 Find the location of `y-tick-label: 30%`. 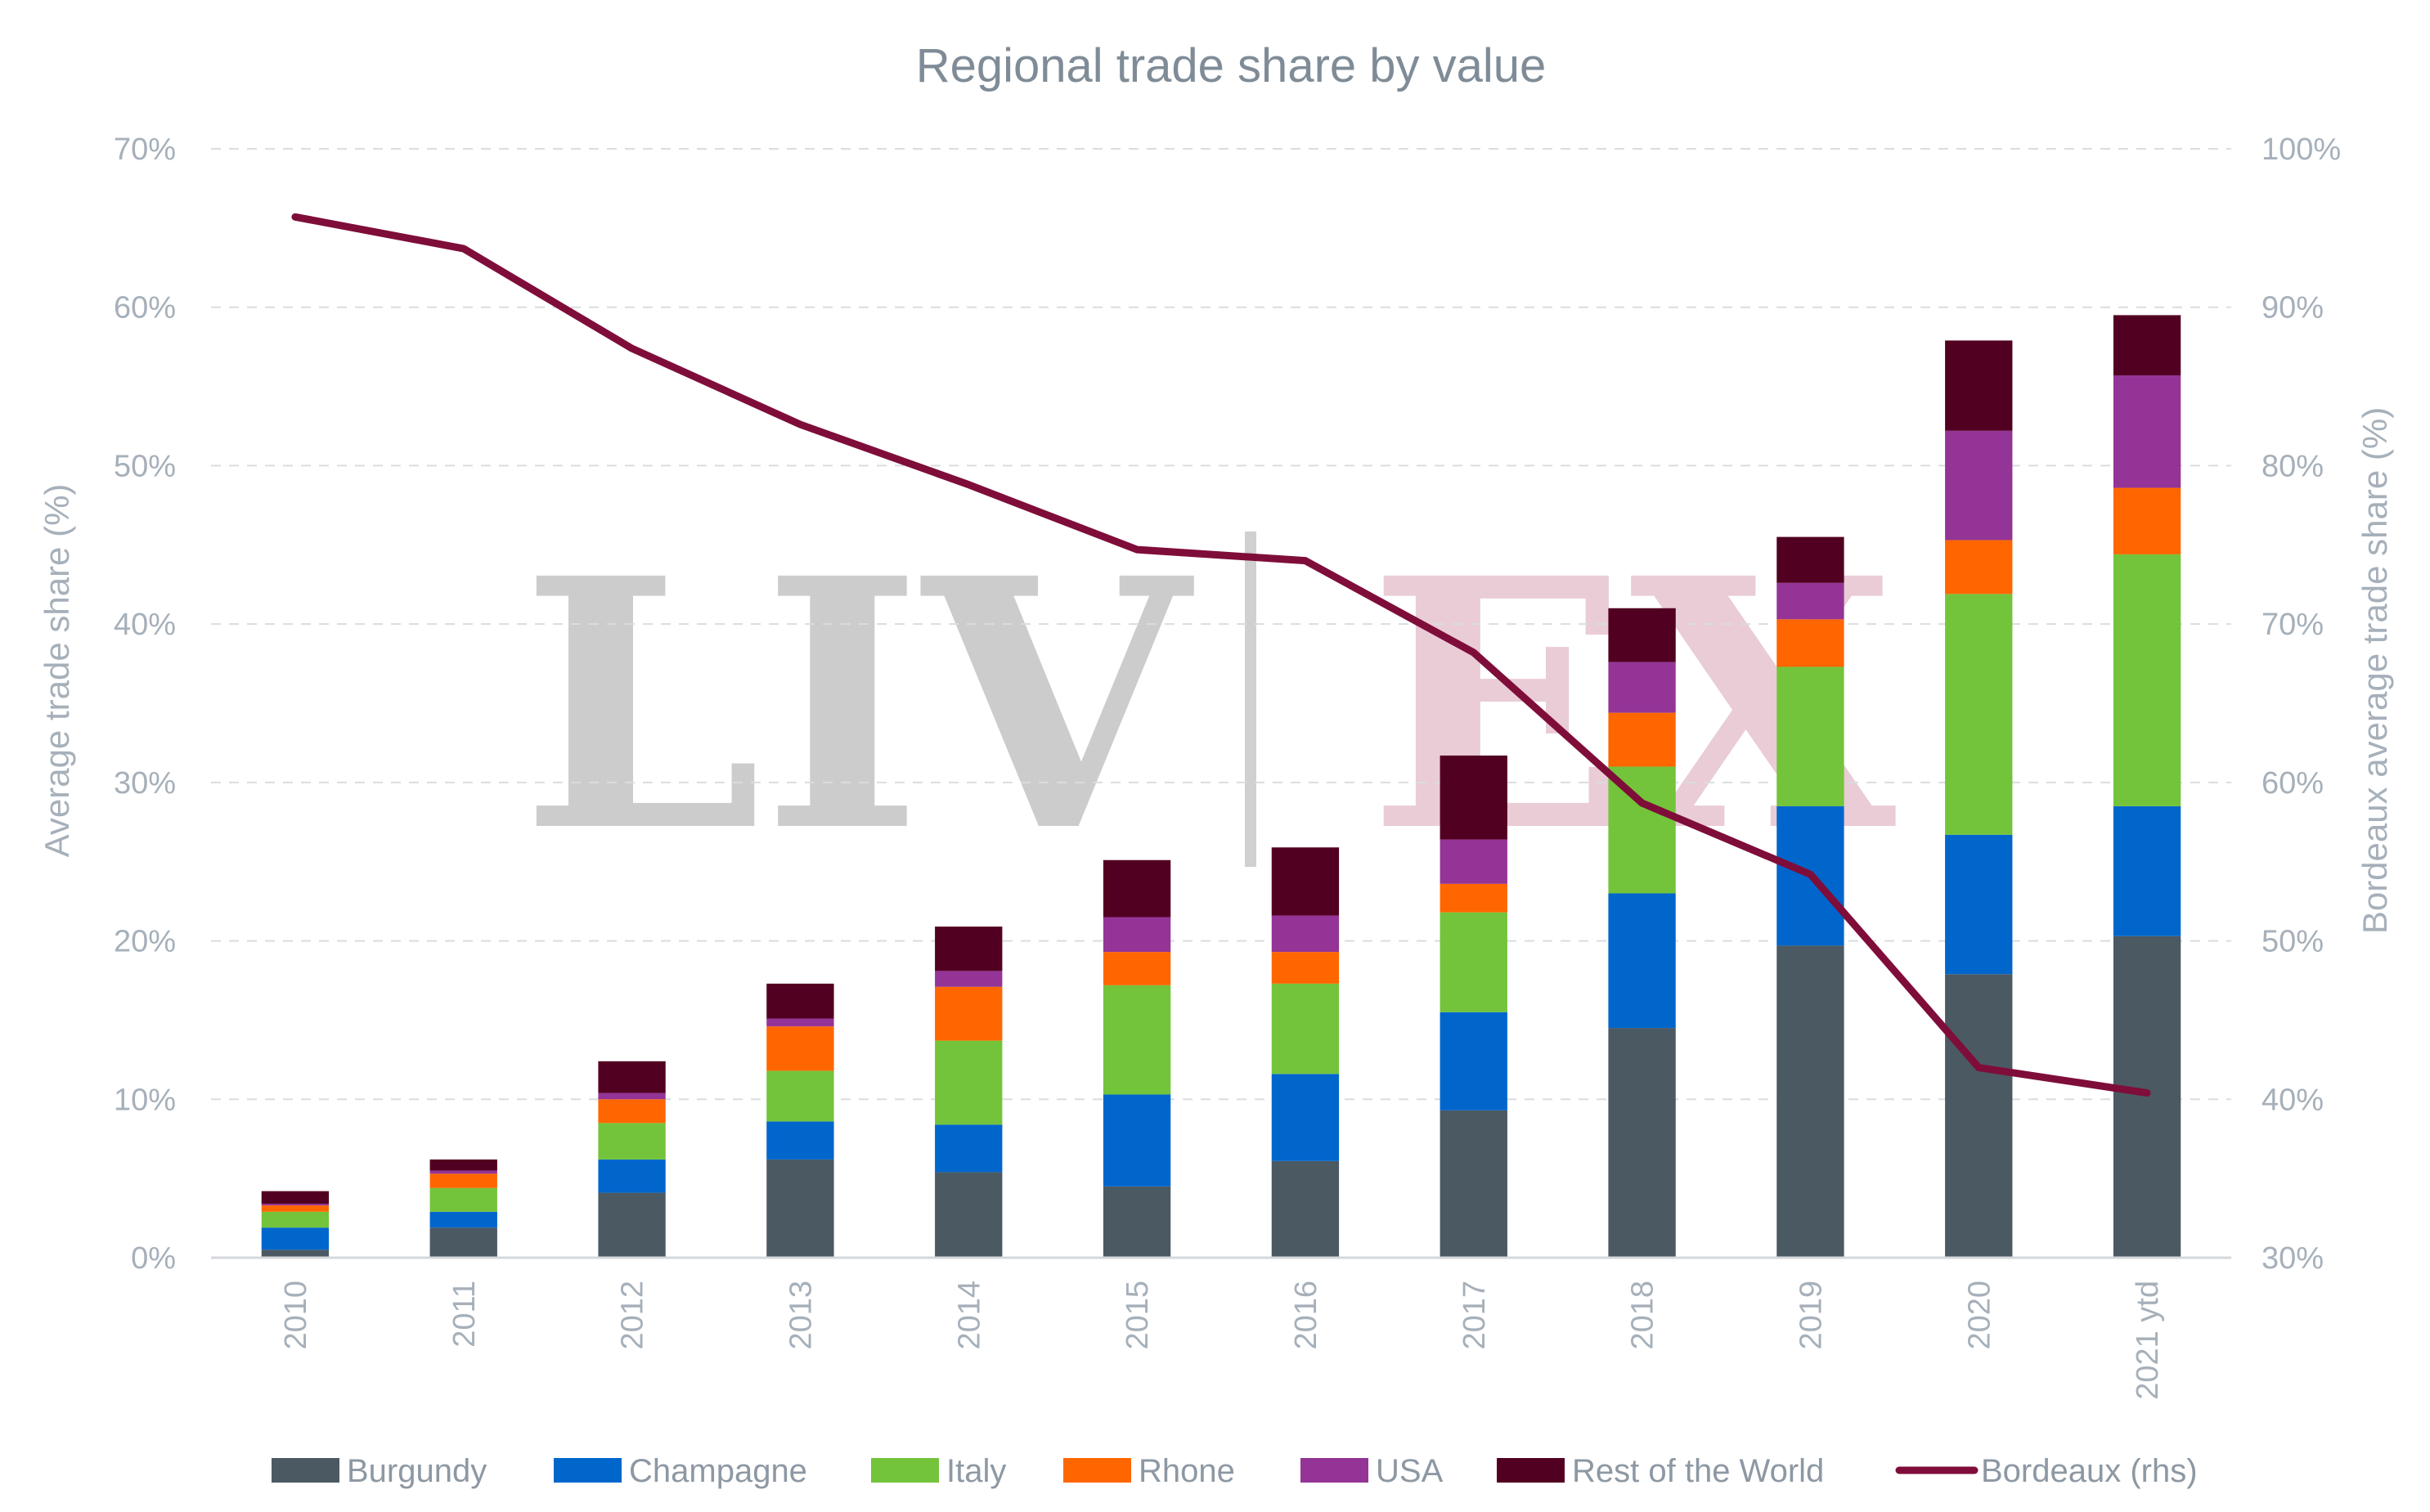

y-tick-label: 30% is located at coordinates (145, 784).